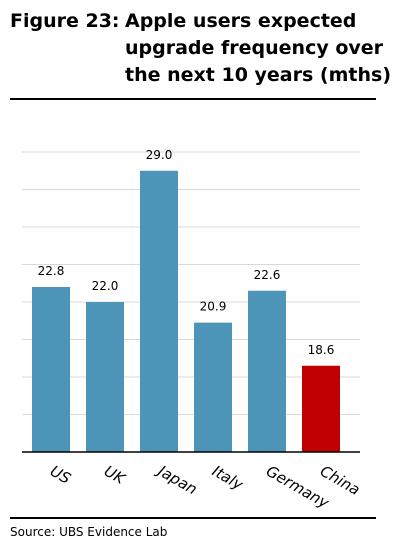  Describe the element at coordinates (213, 387) in the screenshot. I see `bar-italy` at that location.